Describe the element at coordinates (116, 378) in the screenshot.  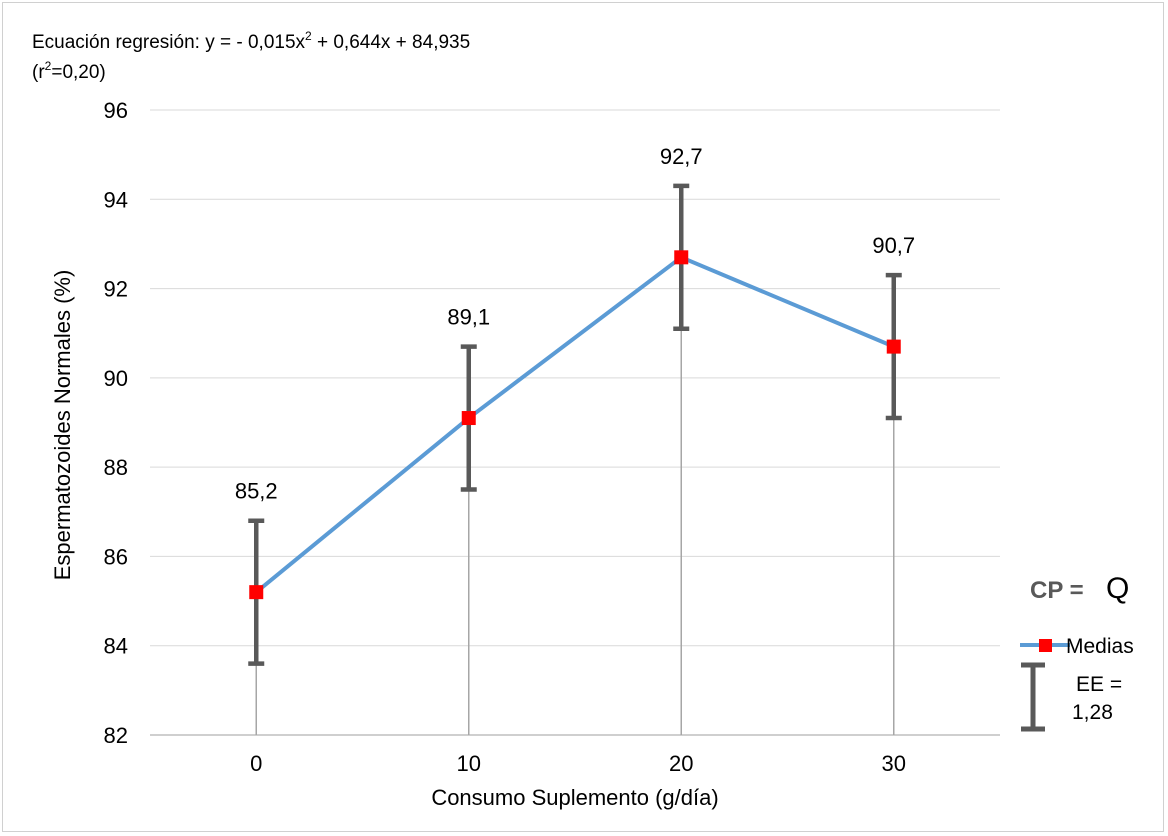
I see `y-tick-90: 90` at that location.